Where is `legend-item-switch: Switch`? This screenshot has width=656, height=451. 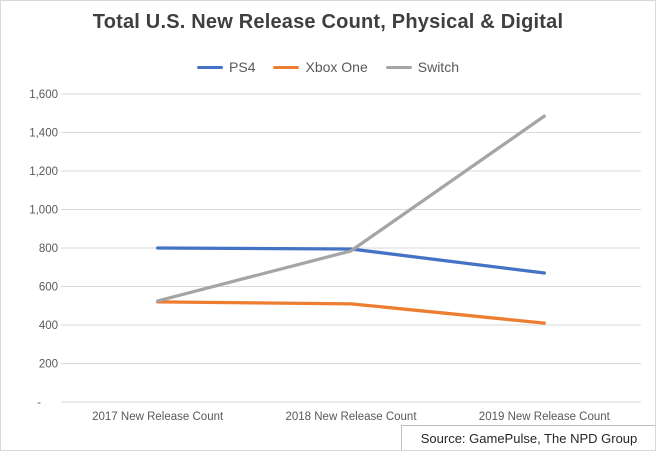
legend-item-switch: Switch is located at coordinates (422, 67).